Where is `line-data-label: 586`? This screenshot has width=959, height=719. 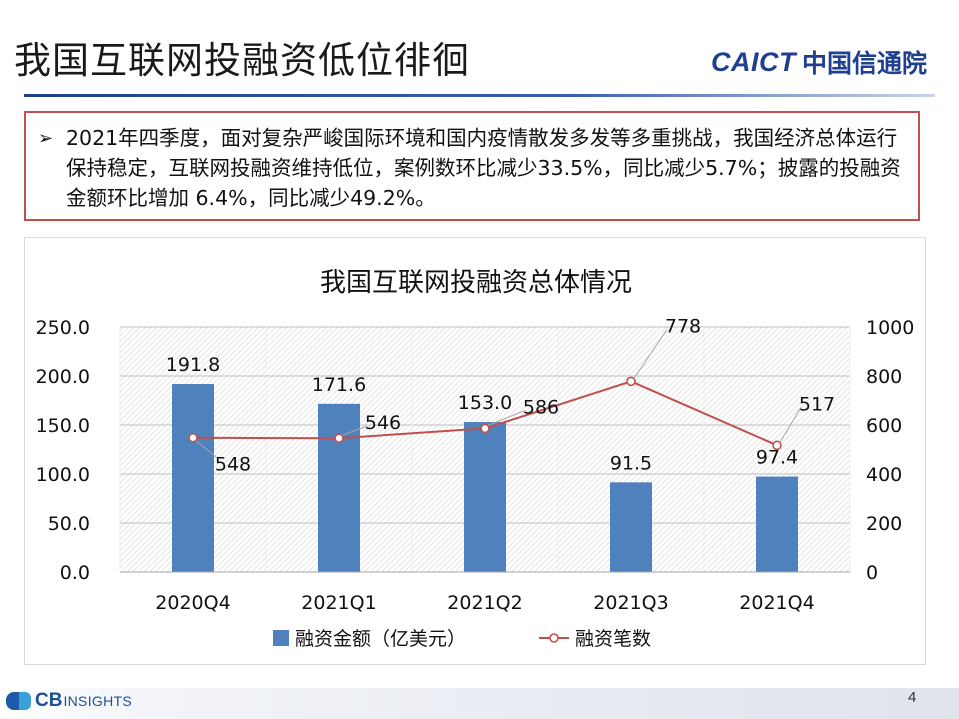
line-data-label: 586 is located at coordinates (541, 407).